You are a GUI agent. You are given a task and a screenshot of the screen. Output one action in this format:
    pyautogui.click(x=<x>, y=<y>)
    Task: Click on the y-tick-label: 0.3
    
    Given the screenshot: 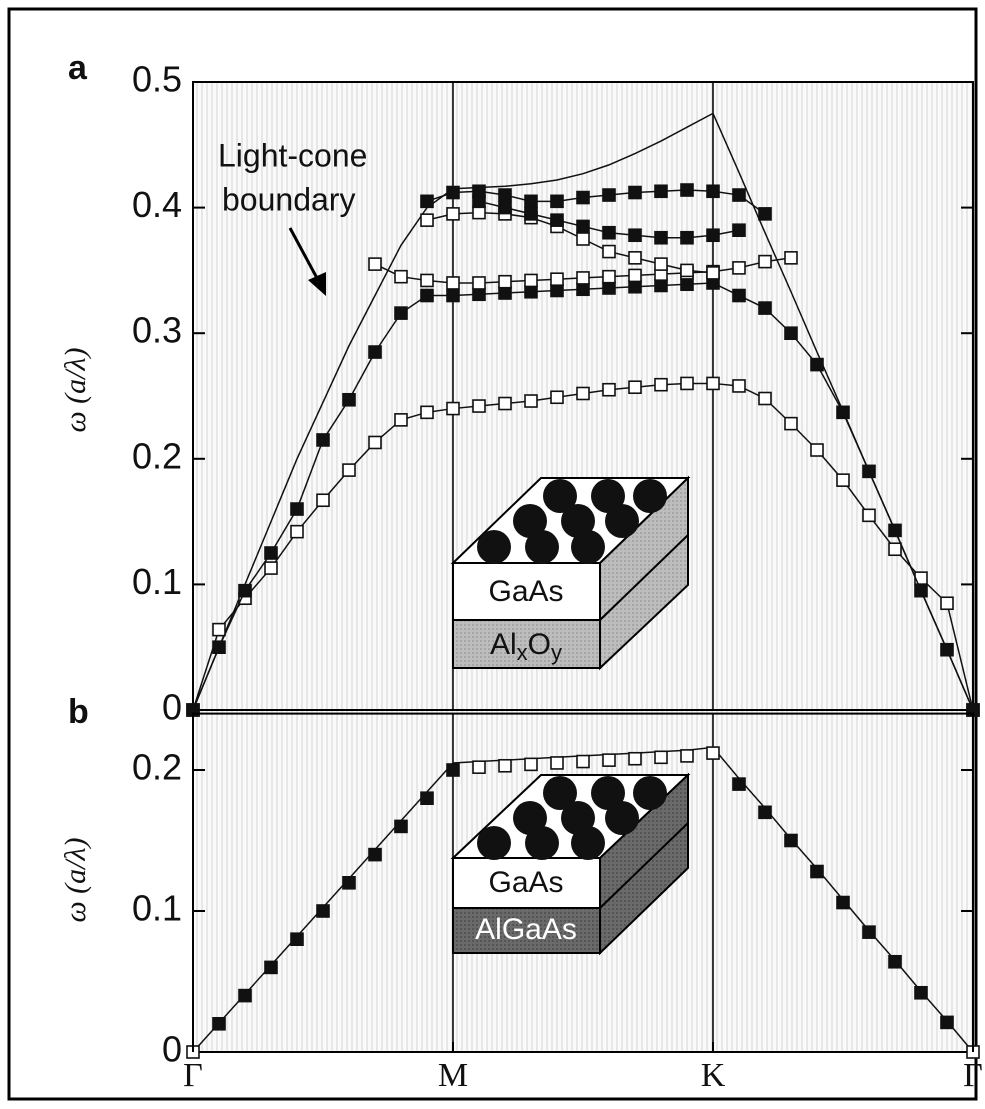 What is the action you would take?
    pyautogui.click(x=157, y=330)
    